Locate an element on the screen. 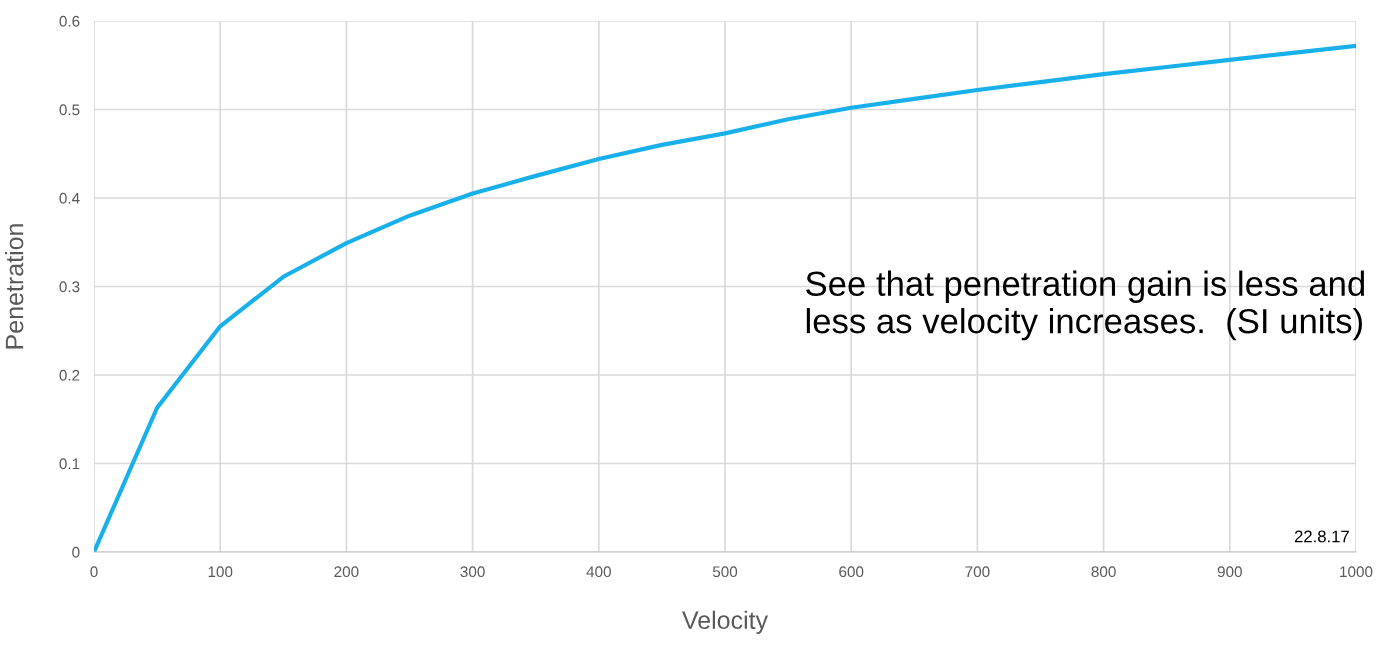  annotation: See that penetration gain is less and less as velocity increases. (SI units) is located at coordinates (1085, 305).